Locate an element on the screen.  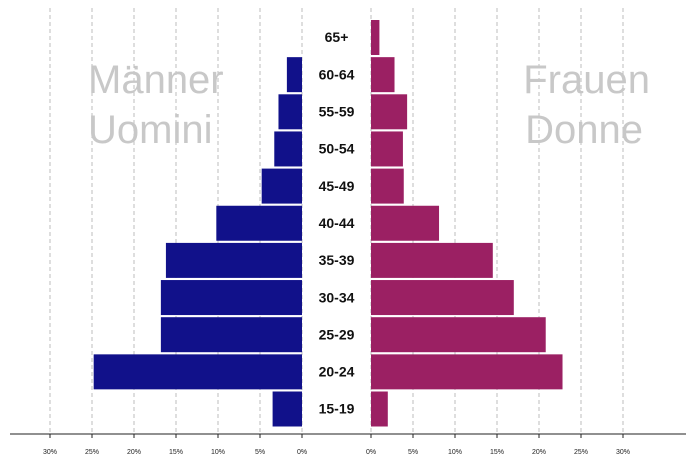
age-label-45-49: 45-49 is located at coordinates (337, 186).